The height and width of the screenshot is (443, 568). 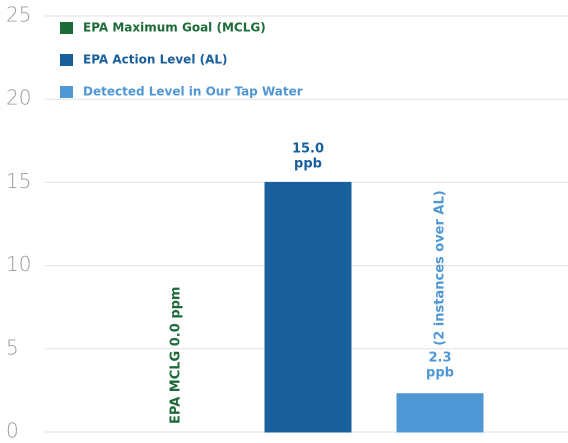 What do you see at coordinates (18, 181) in the screenshot?
I see `y-tick-label: 15` at bounding box center [18, 181].